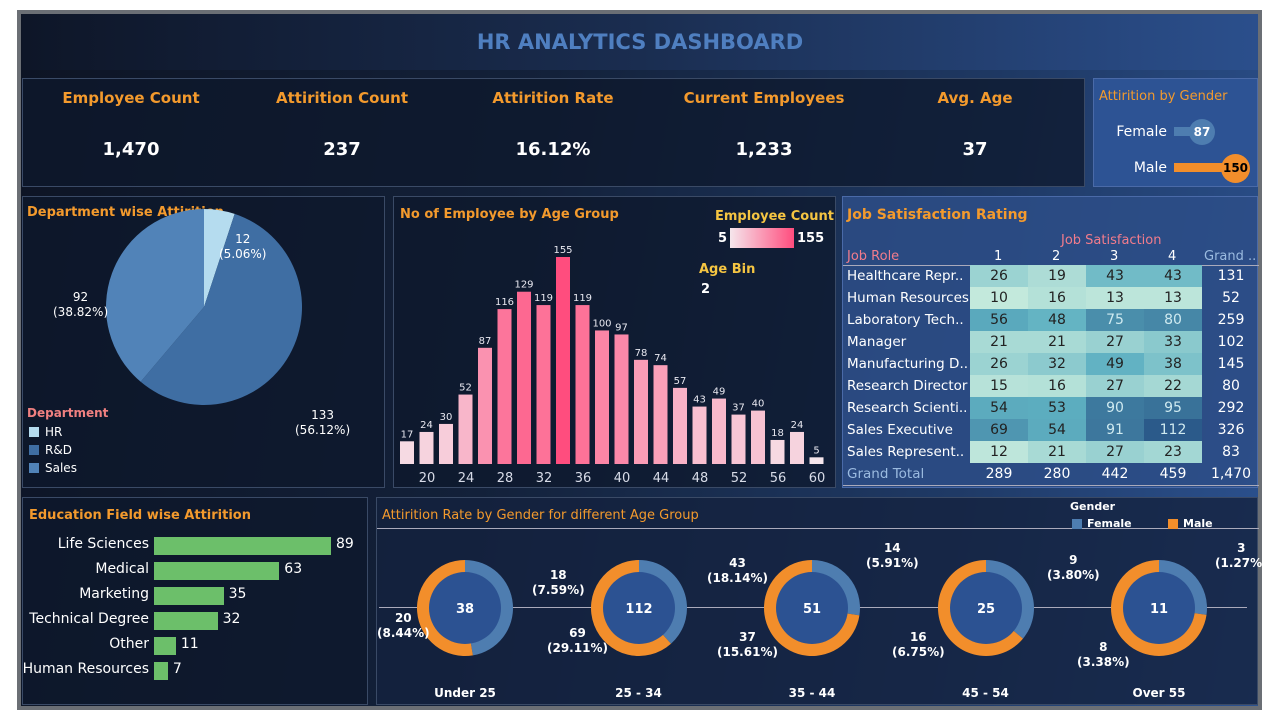 This screenshot has height=720, width=1280. Describe the element at coordinates (999, 298) in the screenshot. I see `heatmap-cell: 10` at that location.